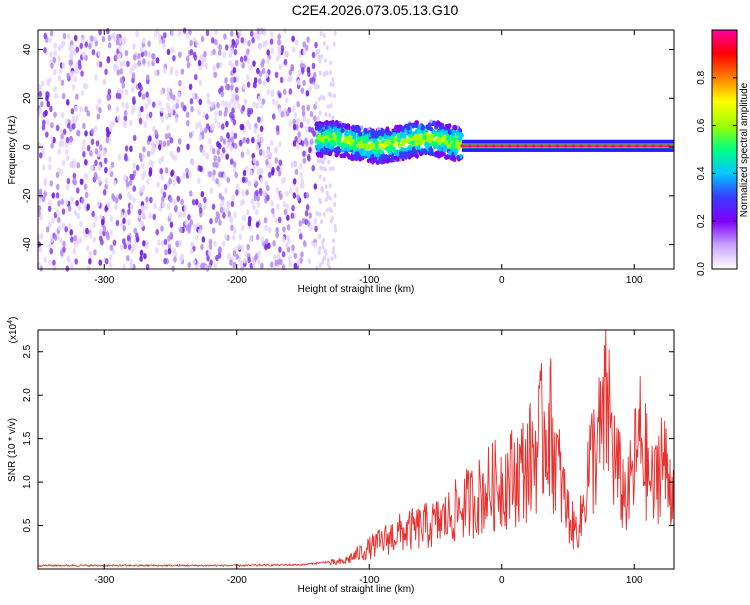  Describe the element at coordinates (27, 147) in the screenshot. I see `y-tick-label: 0` at that location.